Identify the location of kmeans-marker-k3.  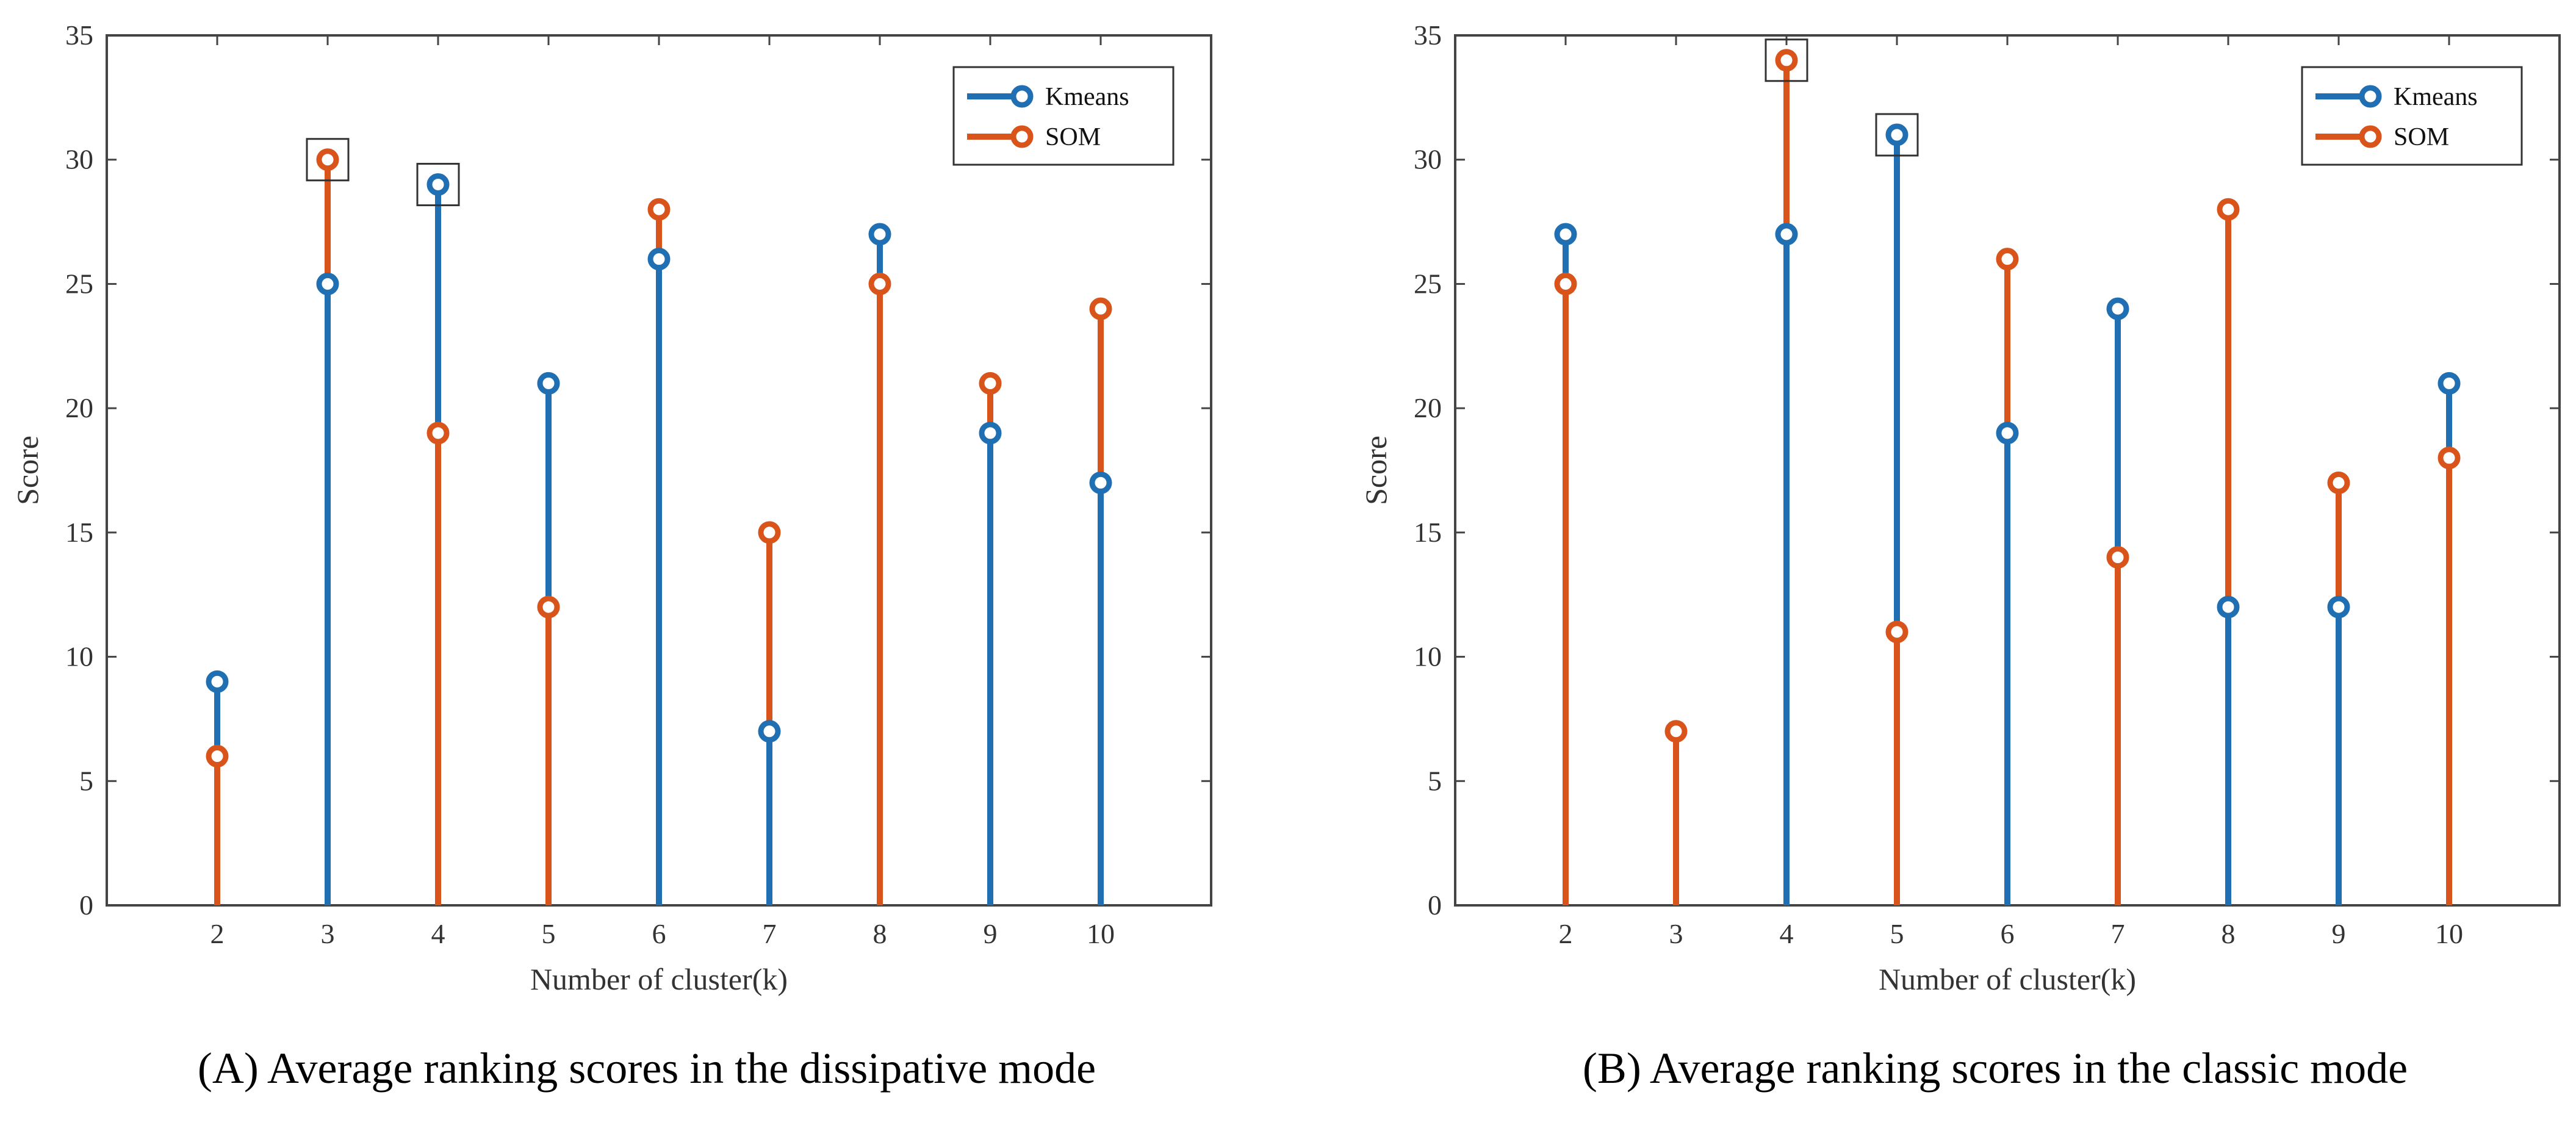
(327, 283).